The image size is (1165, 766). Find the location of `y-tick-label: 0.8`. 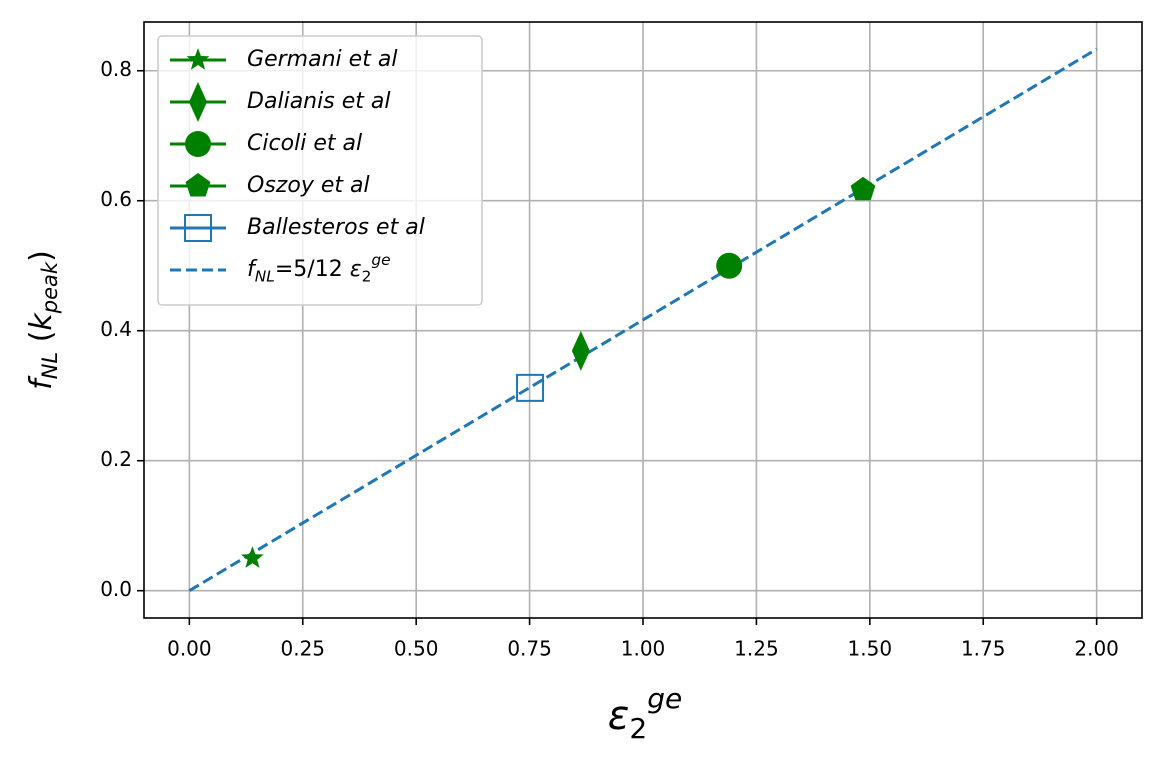

y-tick-label: 0.8 is located at coordinates (116, 69).